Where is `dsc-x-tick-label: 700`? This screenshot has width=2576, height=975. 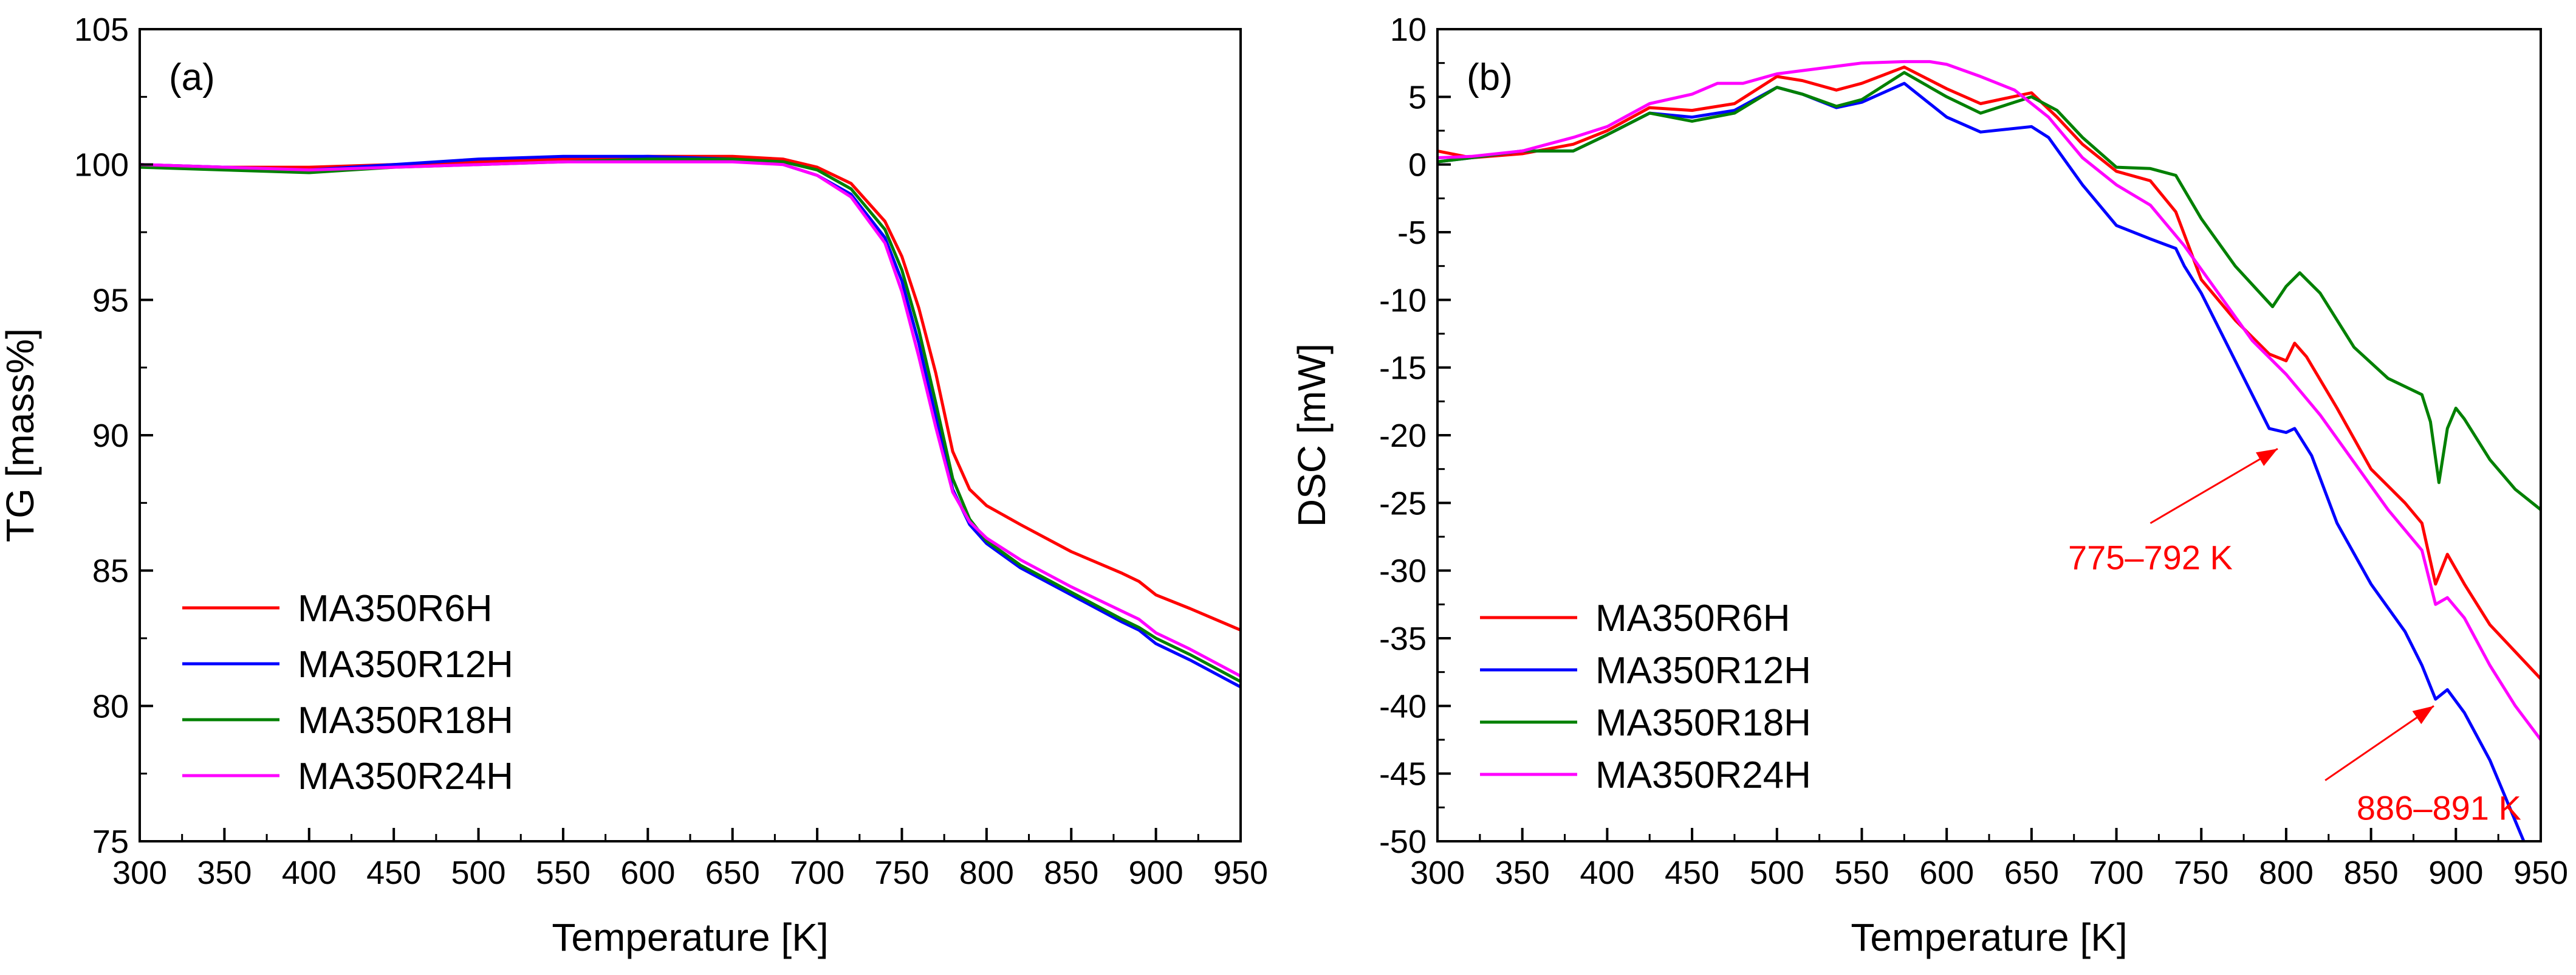 dsc-x-tick-label: 700 is located at coordinates (2116, 873).